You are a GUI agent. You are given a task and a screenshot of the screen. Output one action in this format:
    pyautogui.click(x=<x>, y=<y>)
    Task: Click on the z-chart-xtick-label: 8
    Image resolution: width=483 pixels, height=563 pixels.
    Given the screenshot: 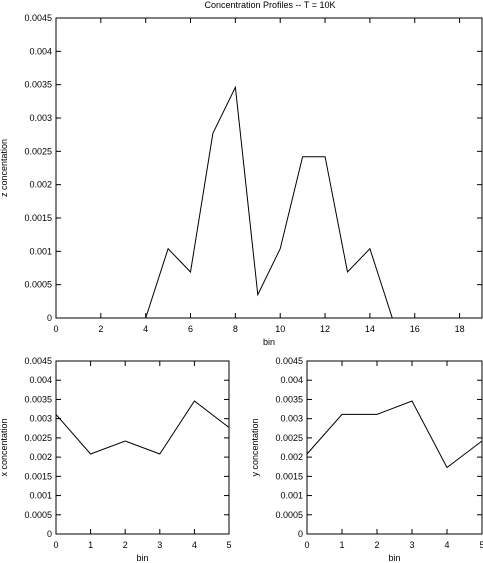 What is the action you would take?
    pyautogui.click(x=235, y=329)
    